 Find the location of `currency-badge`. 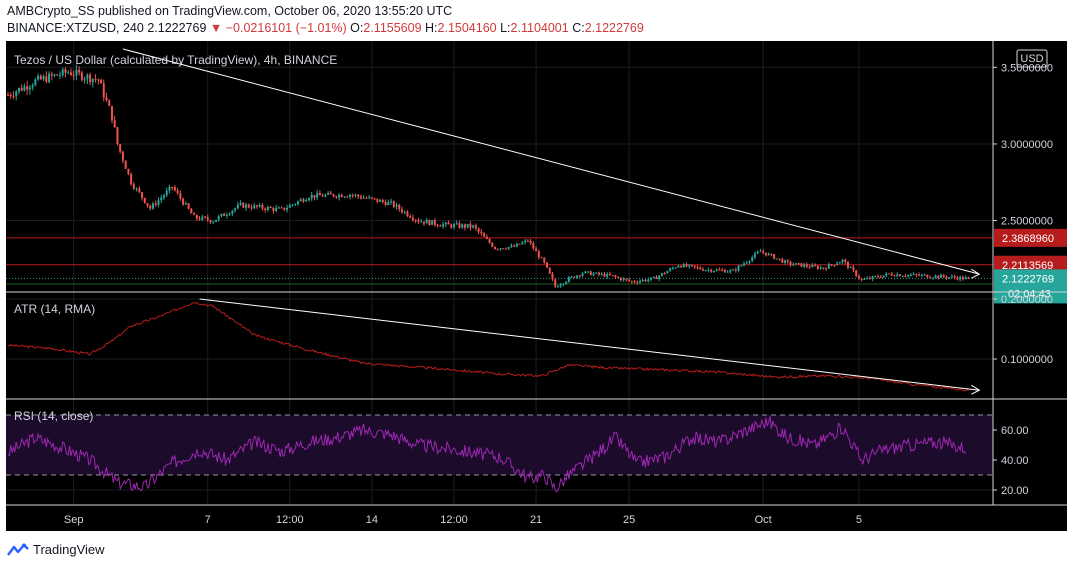

currency-badge is located at coordinates (1032, 58).